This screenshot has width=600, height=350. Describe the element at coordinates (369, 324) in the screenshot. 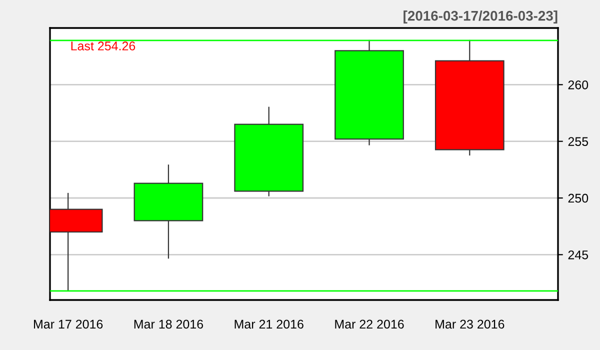

I see `x-tick-label: Mar 22 2016` at that location.